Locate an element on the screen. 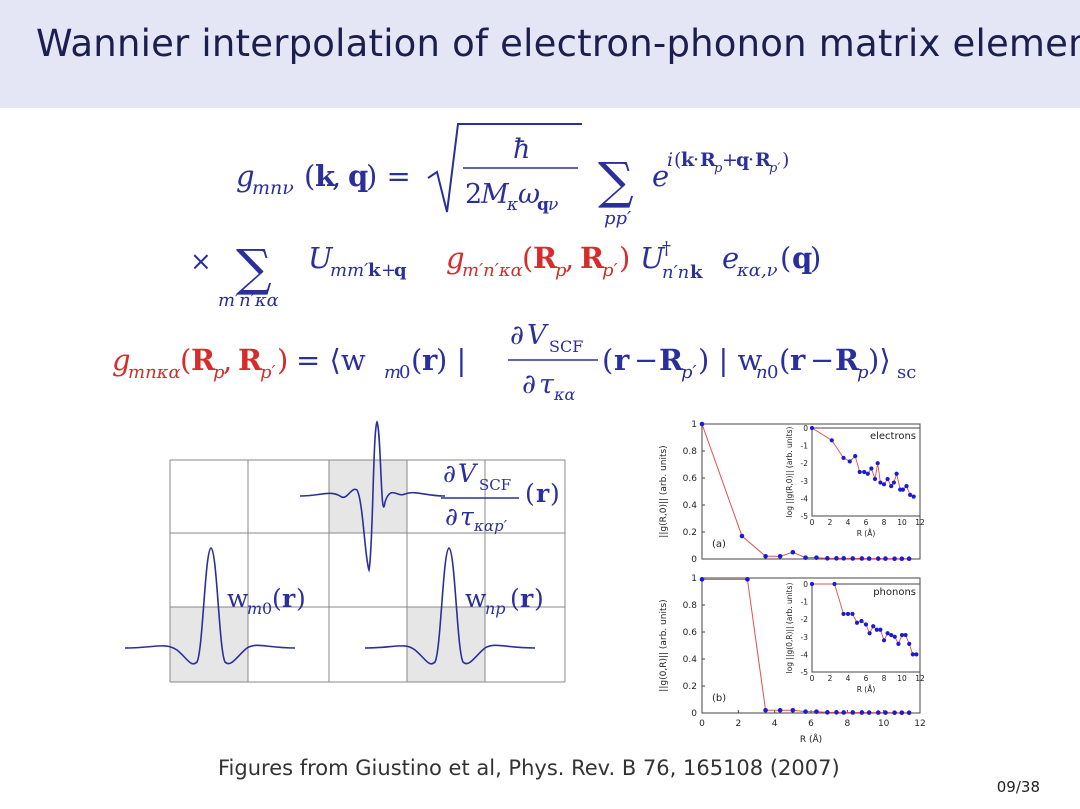 This screenshot has height=809, width=1080. svg-text: mm′ is located at coordinates (349, 270).